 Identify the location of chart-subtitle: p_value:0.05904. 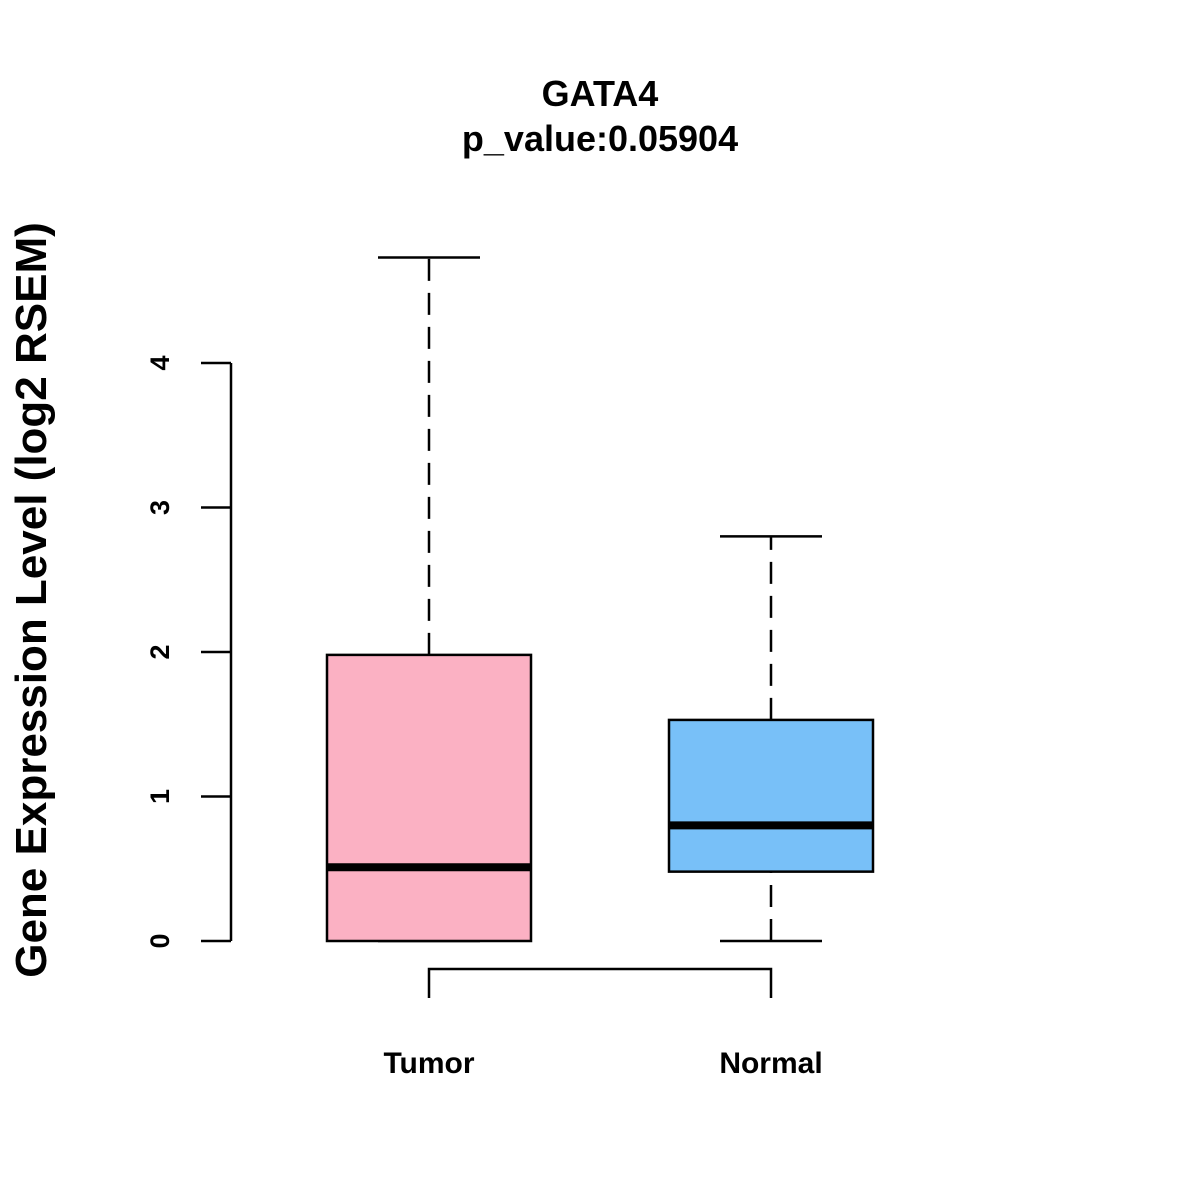
(600, 138).